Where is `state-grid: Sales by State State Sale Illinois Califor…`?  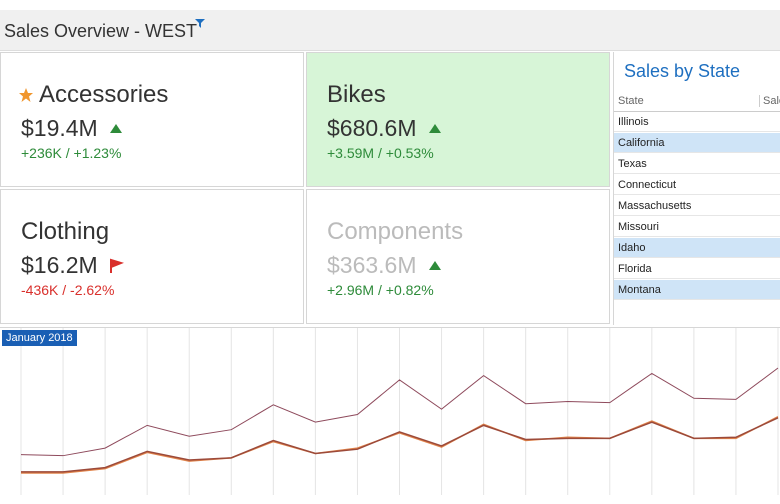
state-grid: Sales by State State Sale Illinois Califor… is located at coordinates (696, 188).